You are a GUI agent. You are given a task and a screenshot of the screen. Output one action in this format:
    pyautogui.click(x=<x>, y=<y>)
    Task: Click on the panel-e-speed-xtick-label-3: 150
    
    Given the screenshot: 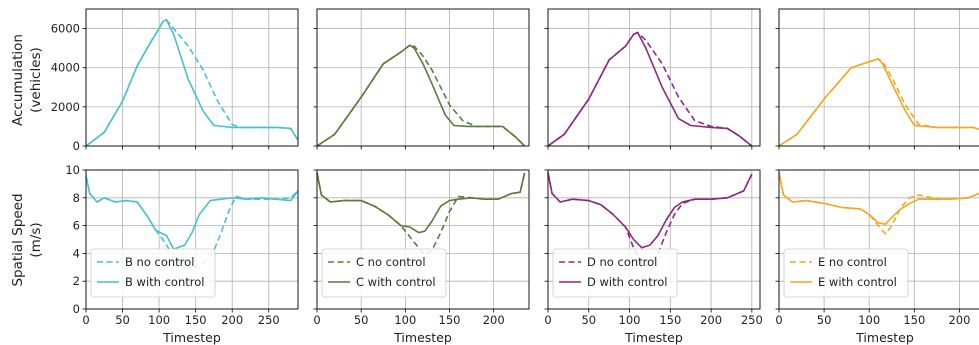 What is the action you would take?
    pyautogui.click(x=914, y=320)
    